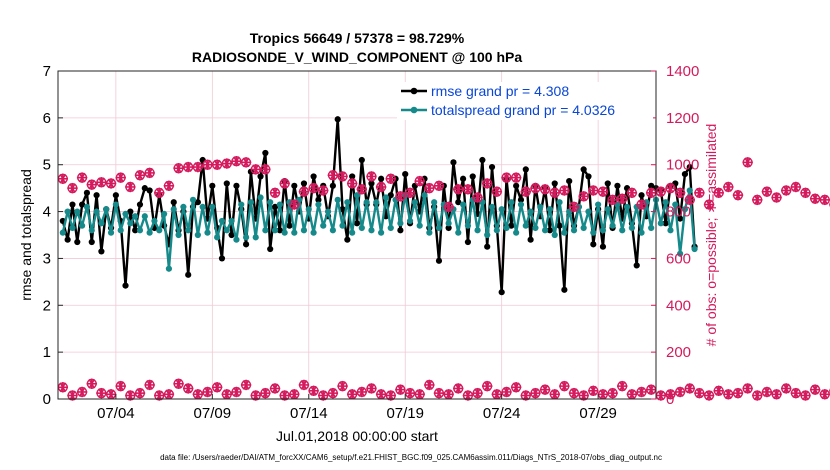 Image resolution: width=830 pixels, height=470 pixels. I want to click on x-axis-tick-label: 07/14, so click(309, 413).